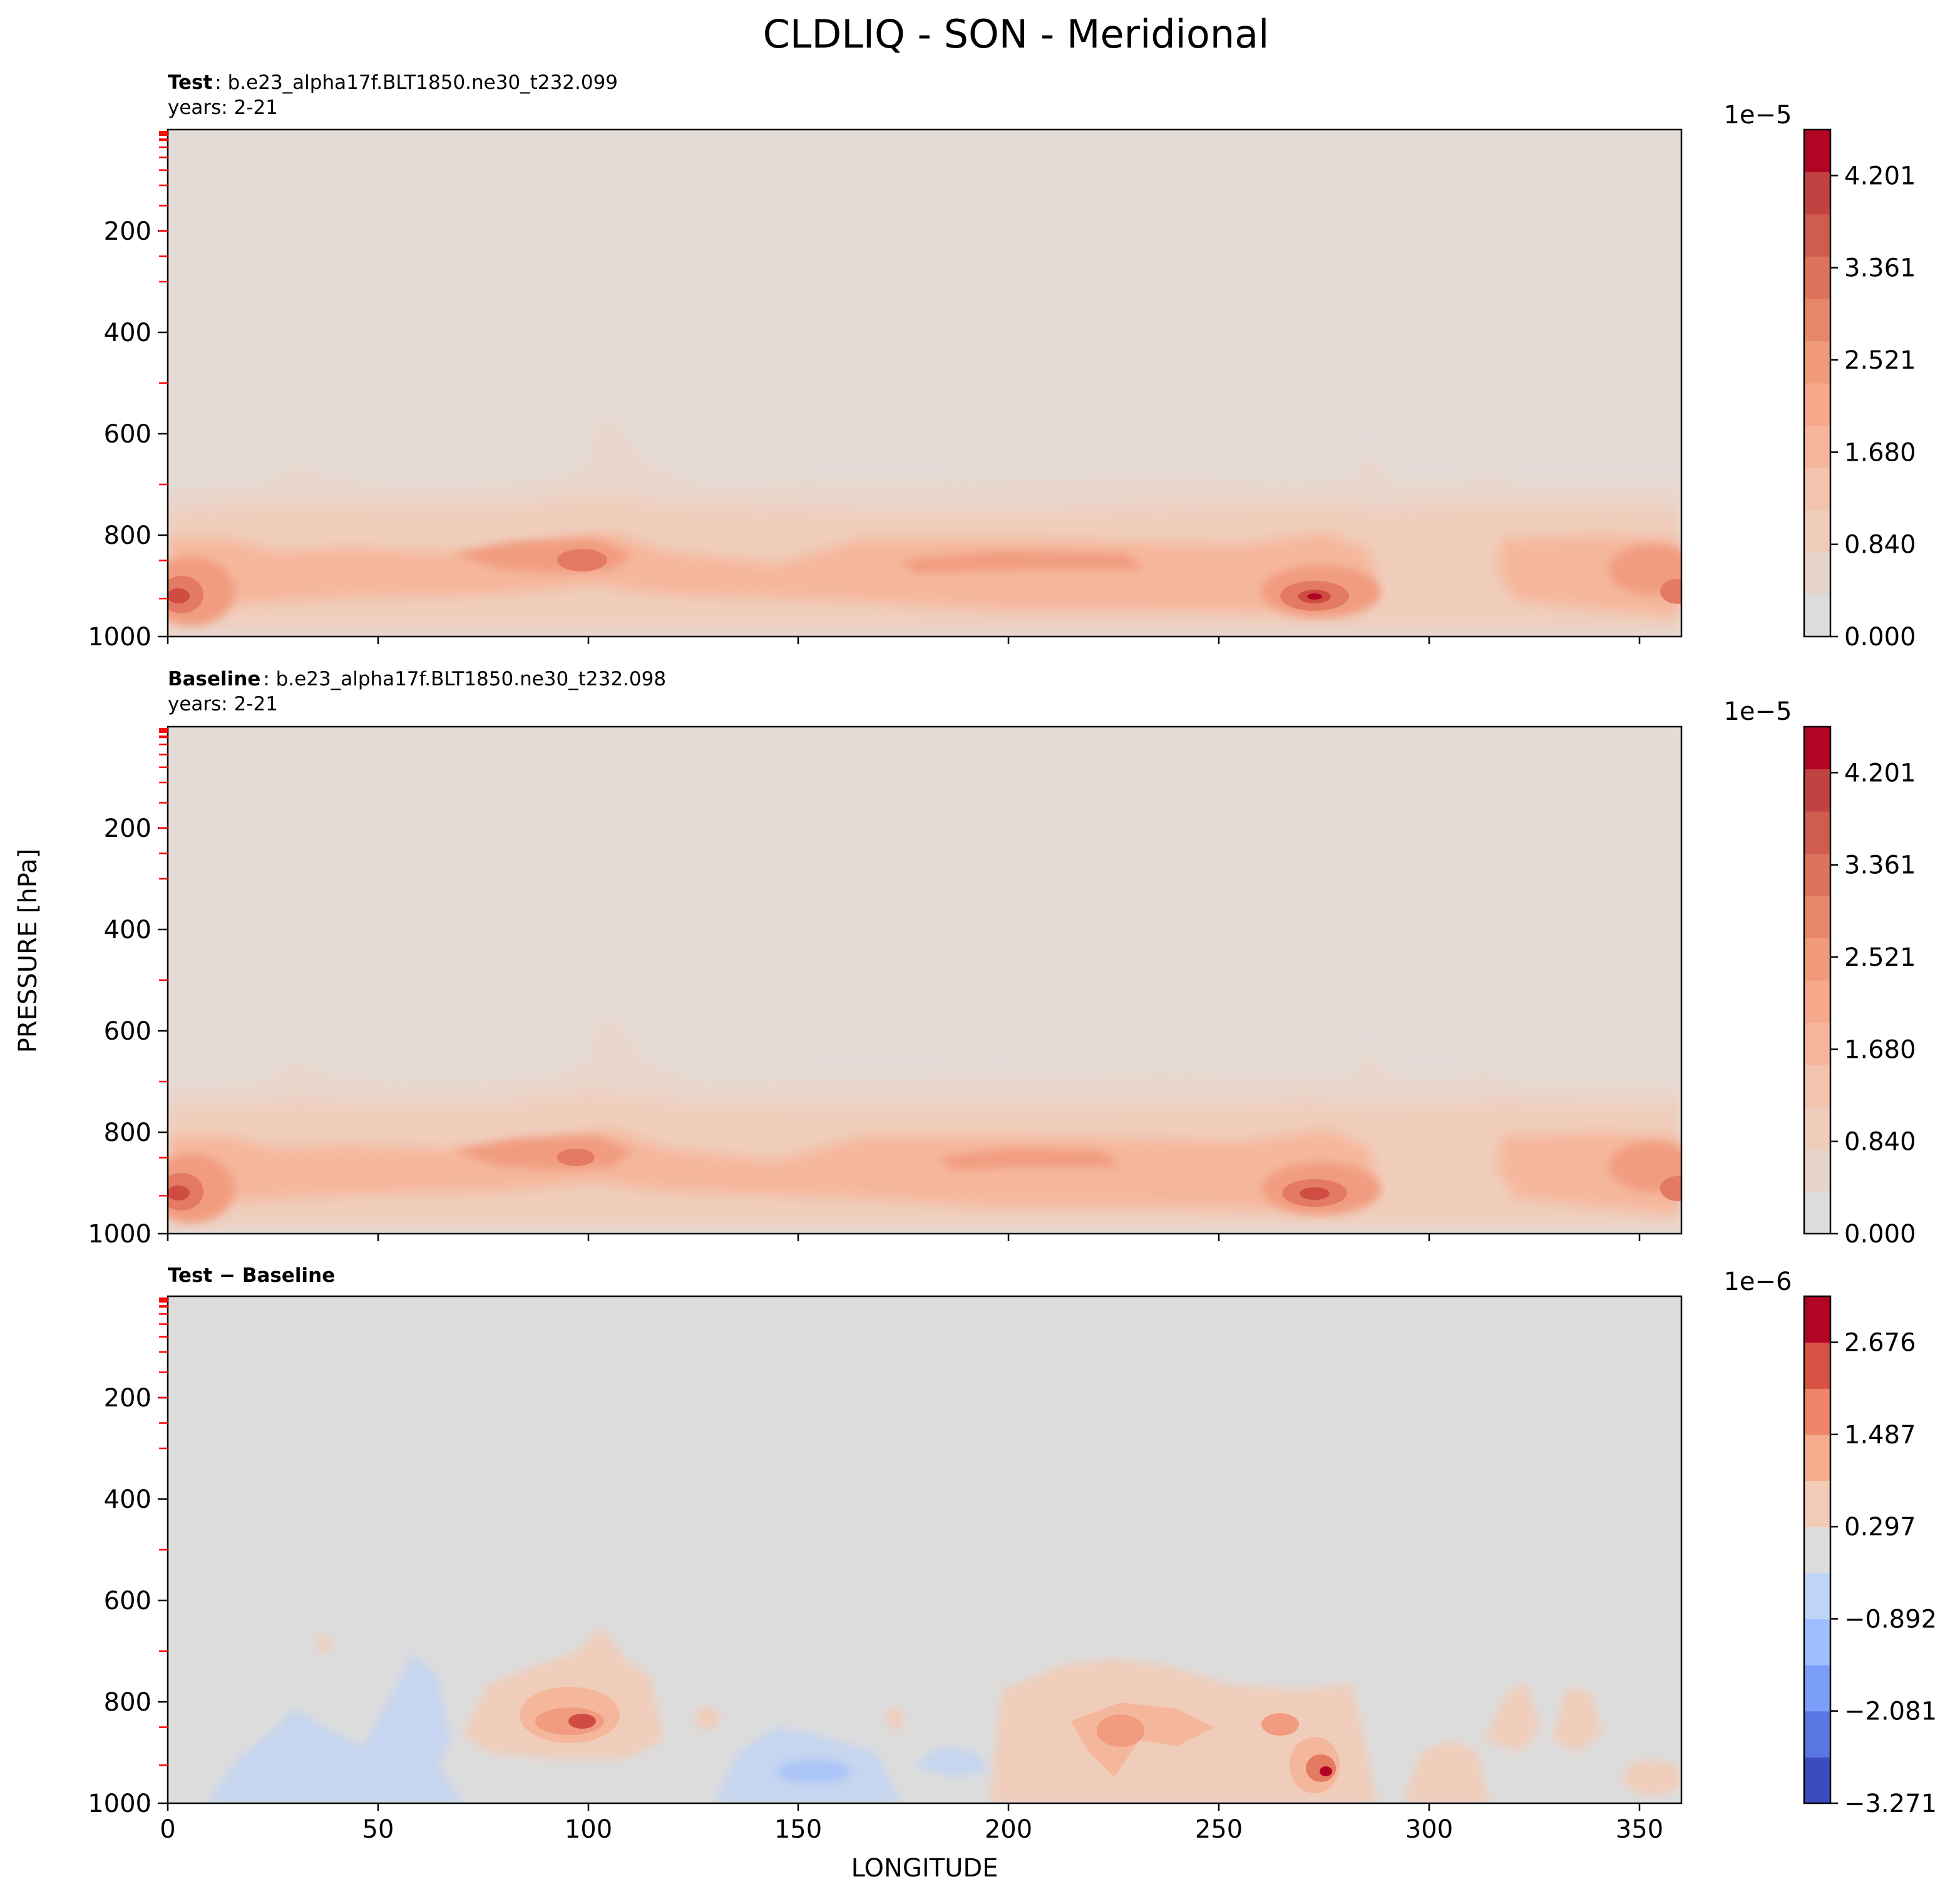 The image size is (1960, 1899). Describe the element at coordinates (335, 1728) in the screenshot. I see `panel-difference-neg-a` at that location.